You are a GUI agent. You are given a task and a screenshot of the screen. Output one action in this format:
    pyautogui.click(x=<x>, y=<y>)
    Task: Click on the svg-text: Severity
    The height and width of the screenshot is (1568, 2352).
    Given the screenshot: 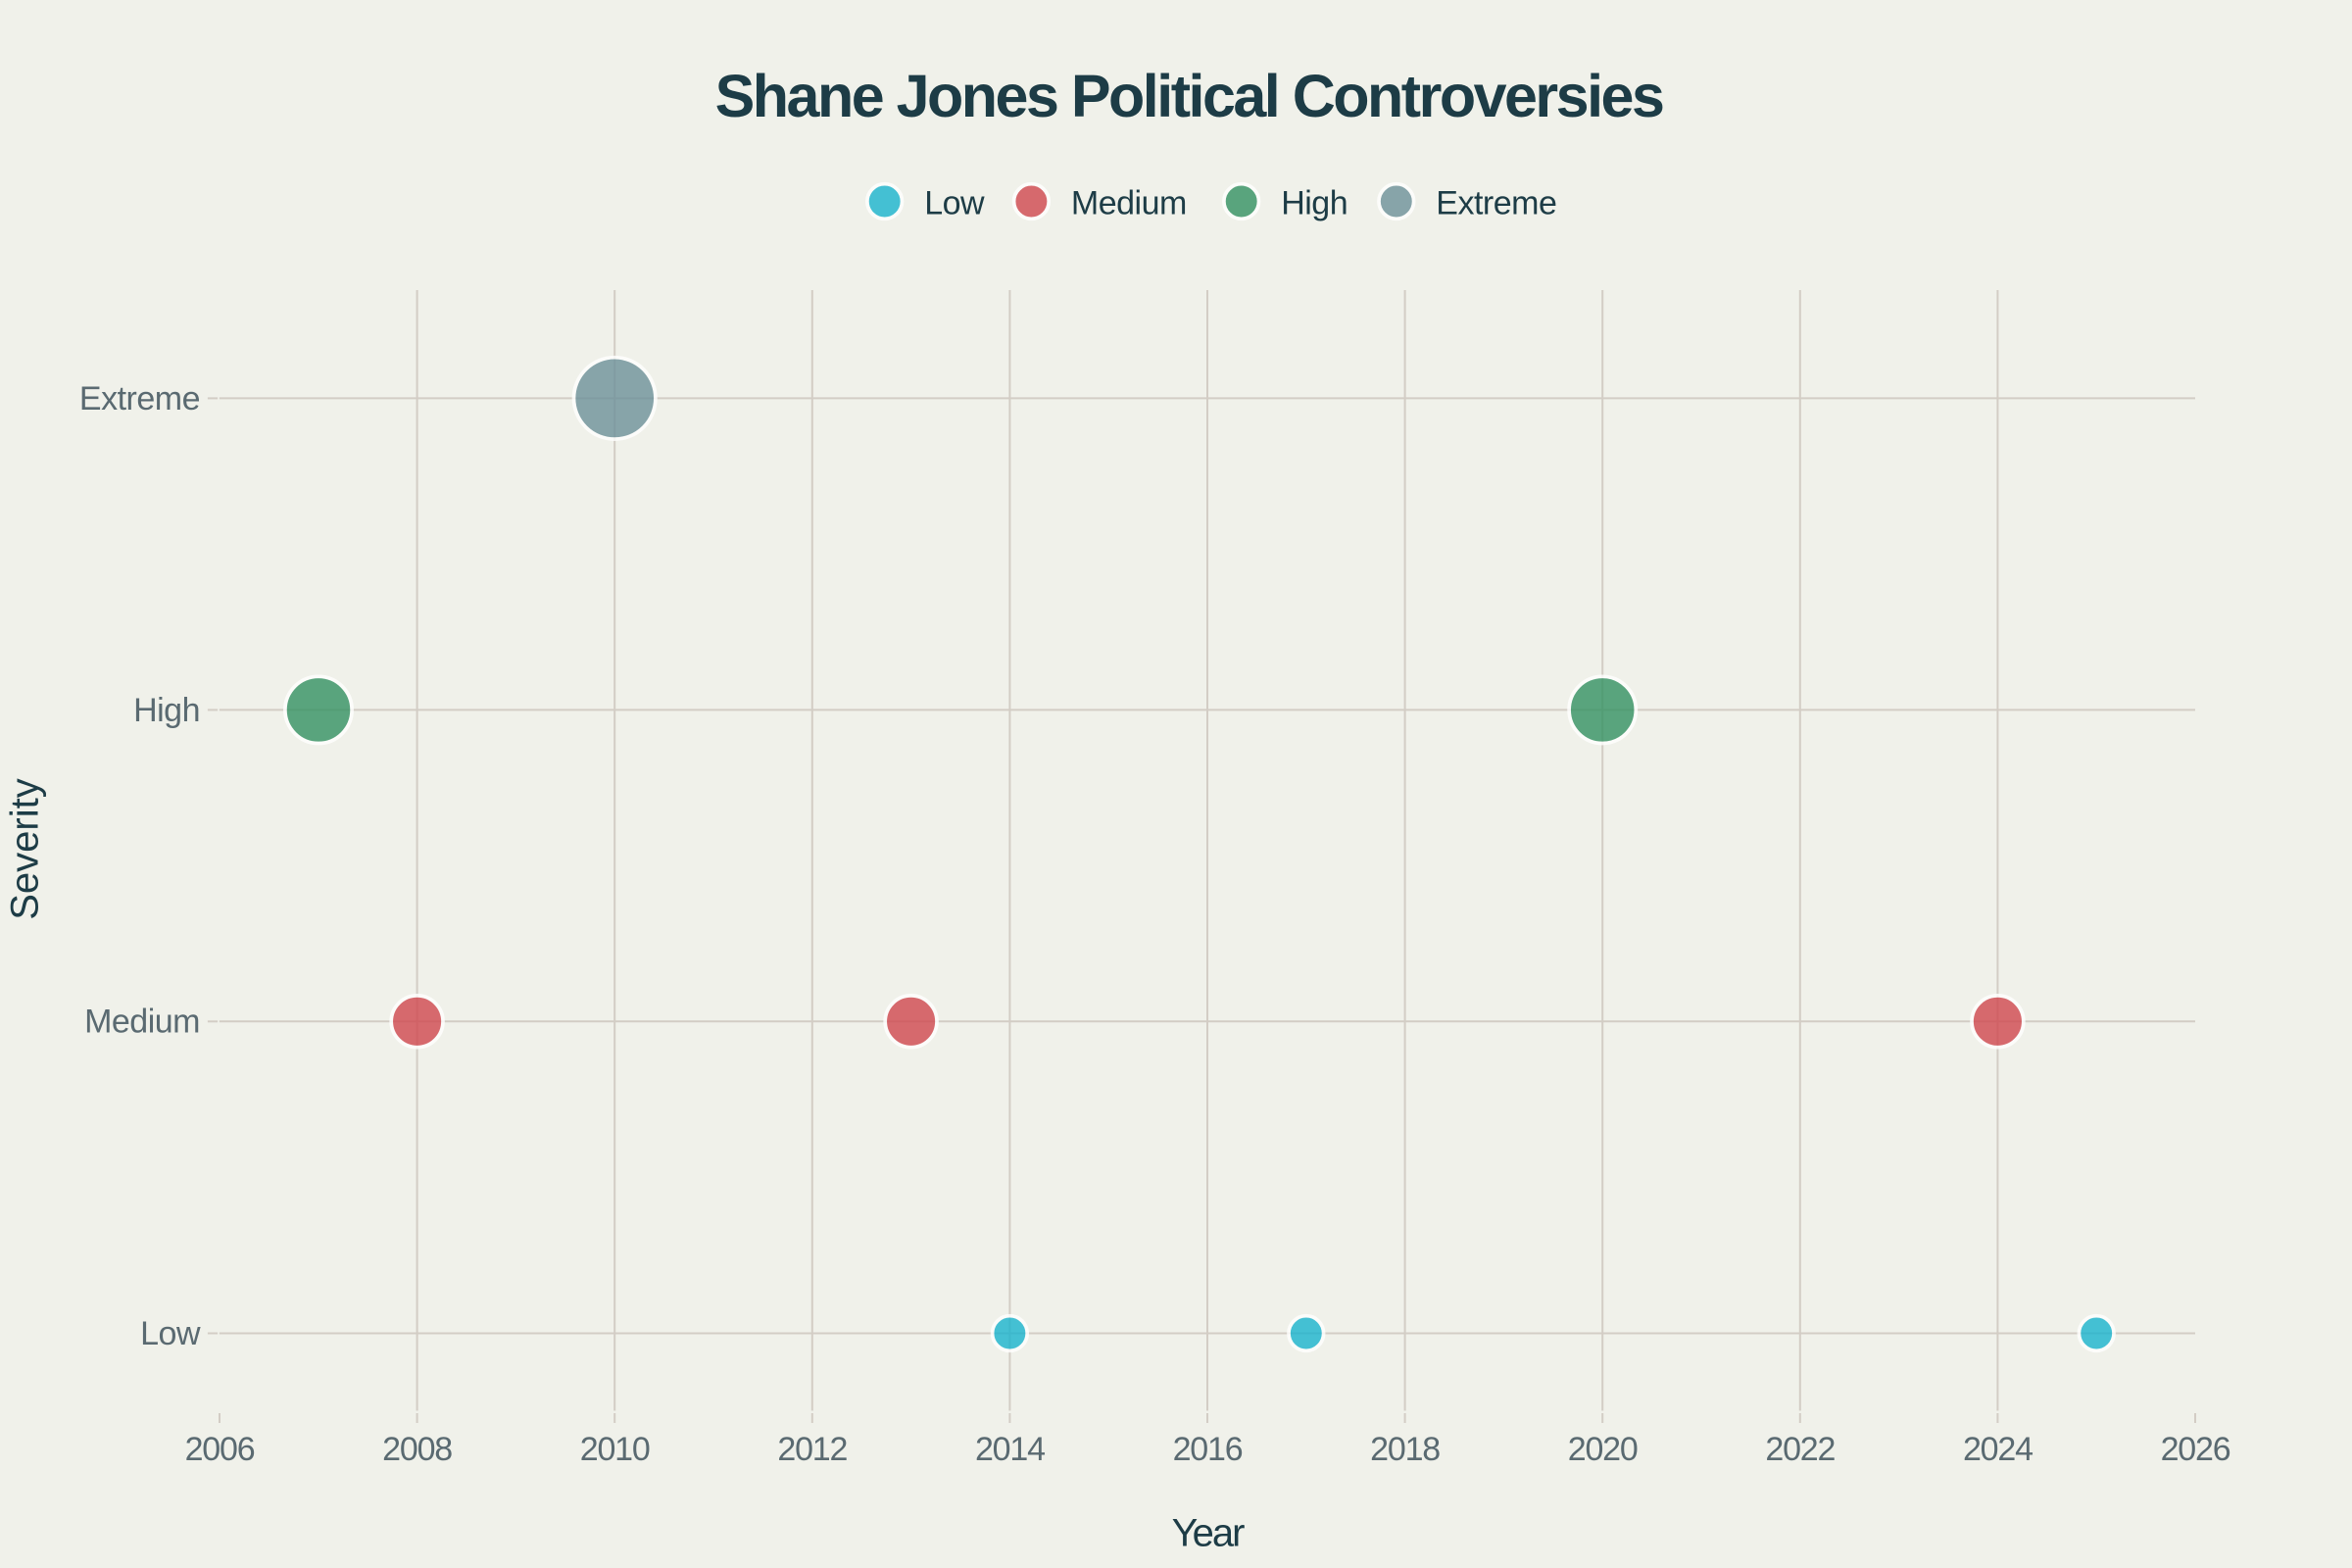 What is the action you would take?
    pyautogui.click(x=25, y=849)
    